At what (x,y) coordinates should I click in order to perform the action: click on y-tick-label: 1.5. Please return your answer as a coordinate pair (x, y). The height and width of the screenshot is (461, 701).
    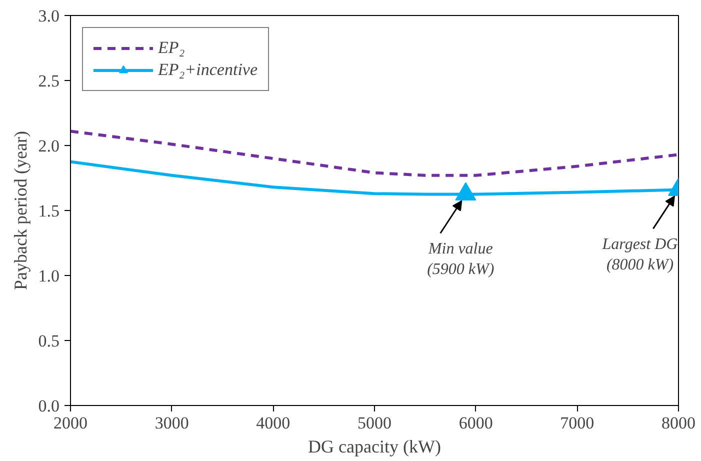
    Looking at the image, I should click on (49, 211).